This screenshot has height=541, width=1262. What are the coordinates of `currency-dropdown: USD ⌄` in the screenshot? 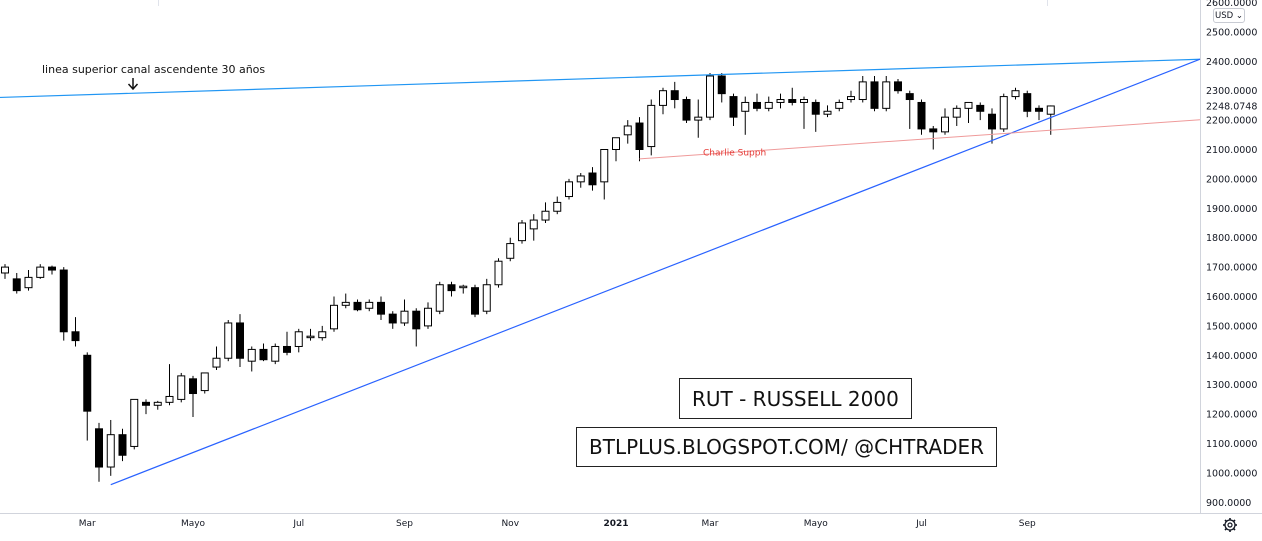 It's located at (1229, 15).